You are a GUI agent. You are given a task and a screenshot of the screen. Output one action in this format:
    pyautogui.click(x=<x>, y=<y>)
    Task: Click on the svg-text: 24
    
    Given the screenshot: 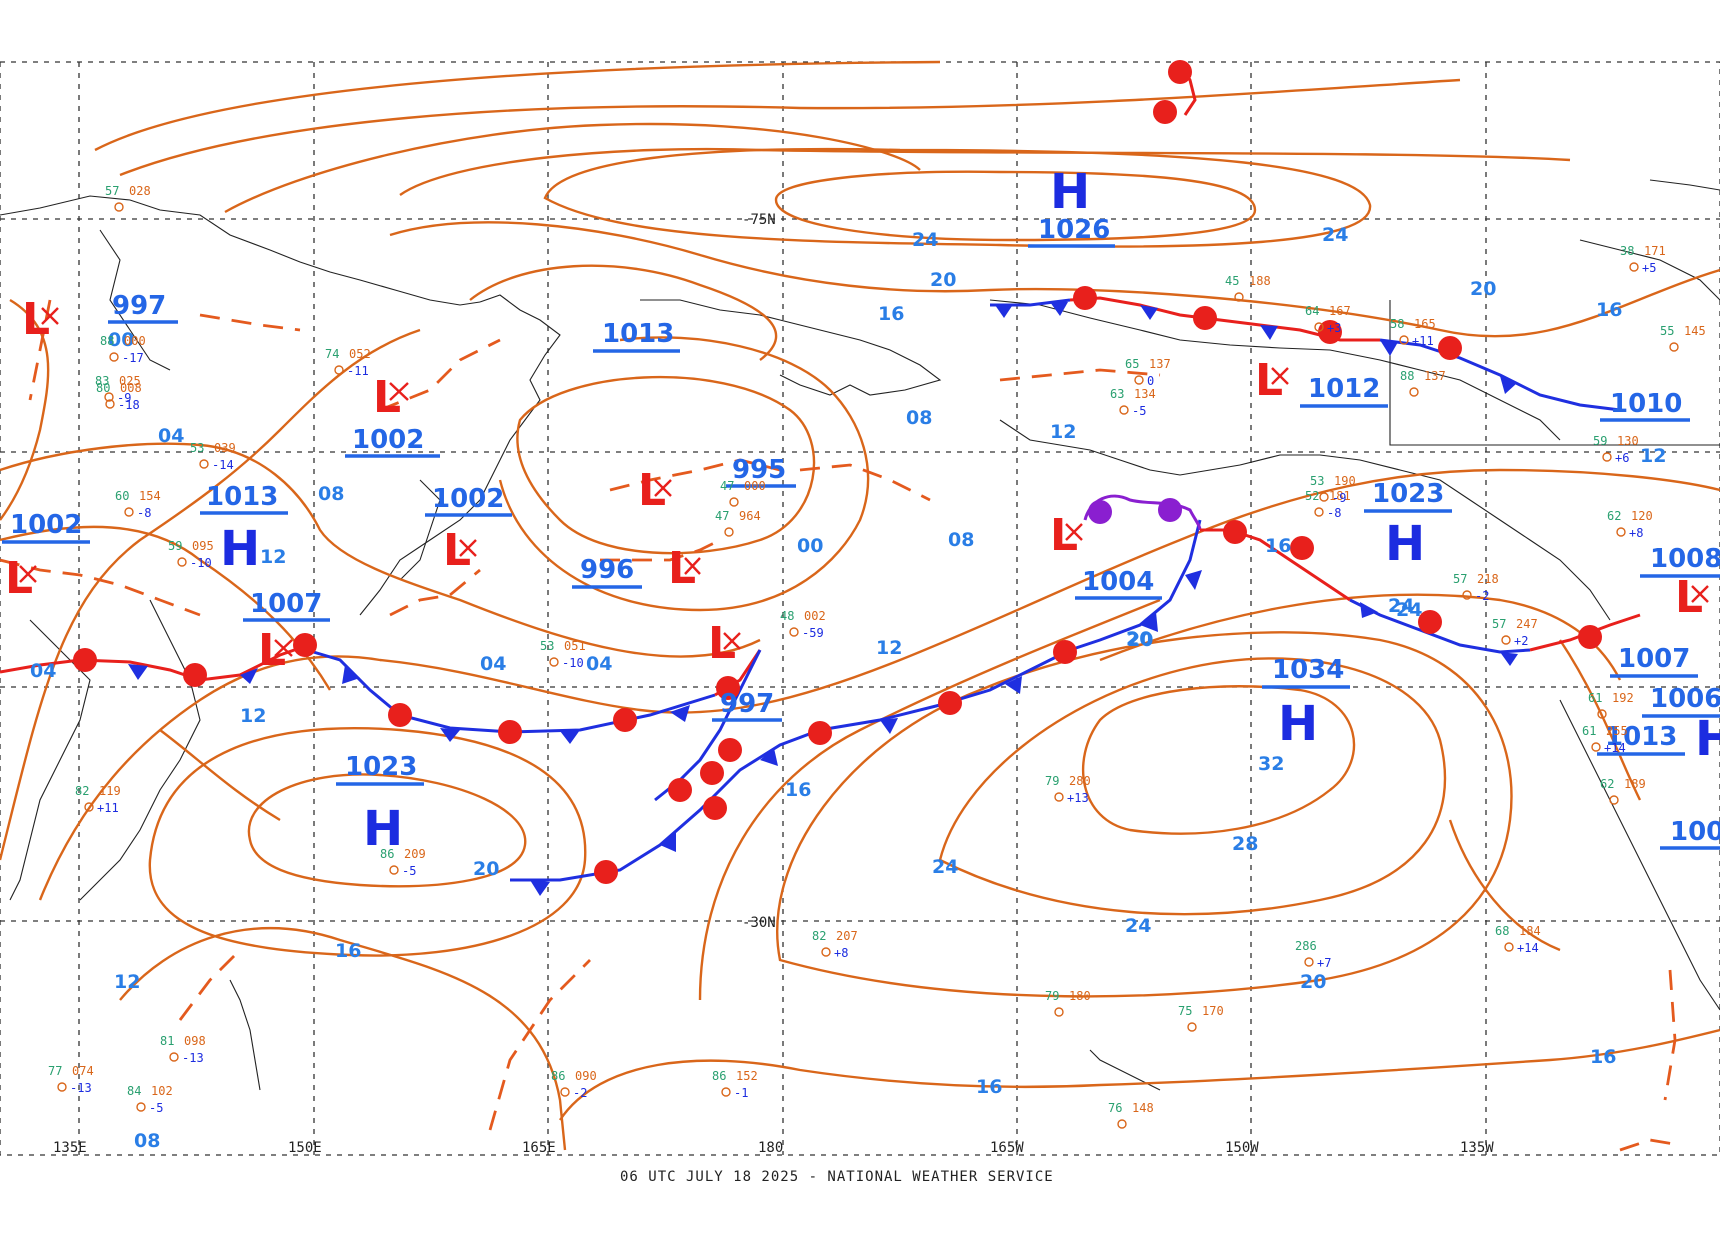 What is the action you would take?
    pyautogui.click(x=1335, y=235)
    